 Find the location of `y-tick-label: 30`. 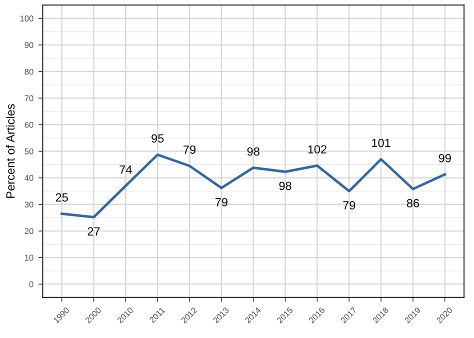

y-tick-label: 30 is located at coordinates (29, 205).